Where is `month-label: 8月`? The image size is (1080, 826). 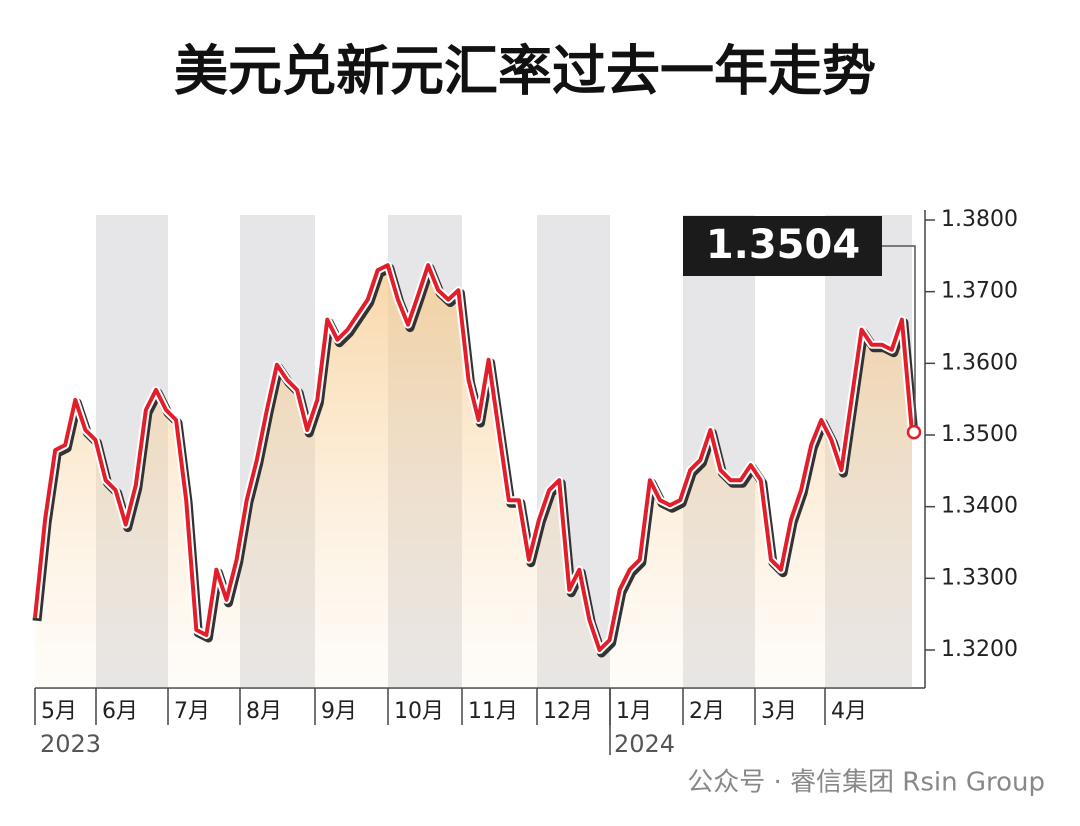
month-label: 8月 is located at coordinates (264, 711).